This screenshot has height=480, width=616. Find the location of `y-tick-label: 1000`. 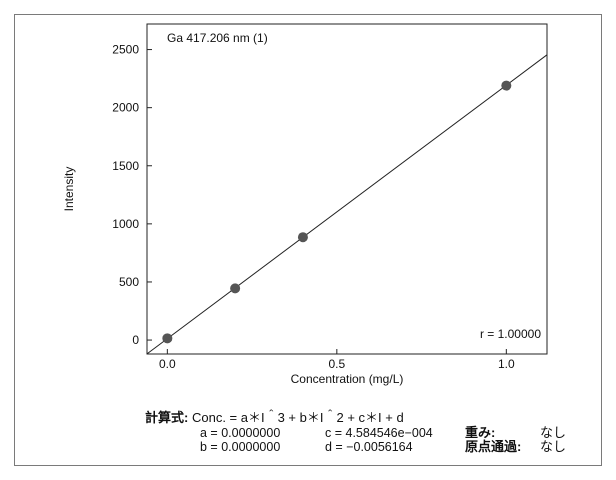

y-tick-label: 1000 is located at coordinates (125, 224).